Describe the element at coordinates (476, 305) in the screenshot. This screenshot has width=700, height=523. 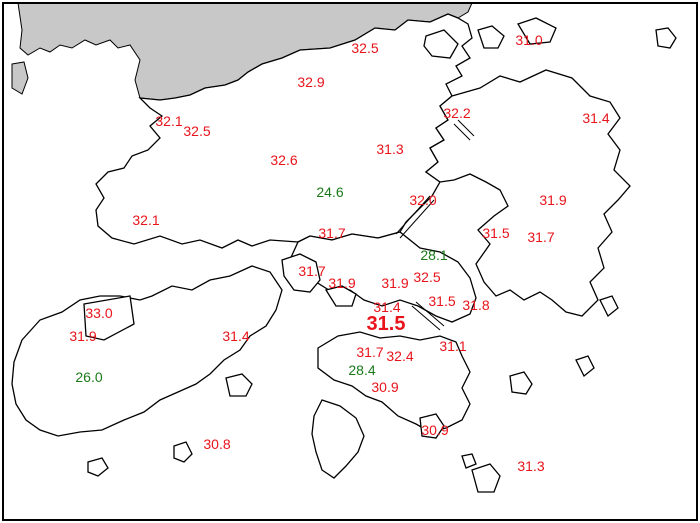
I see `temperature-label: 31.8` at that location.